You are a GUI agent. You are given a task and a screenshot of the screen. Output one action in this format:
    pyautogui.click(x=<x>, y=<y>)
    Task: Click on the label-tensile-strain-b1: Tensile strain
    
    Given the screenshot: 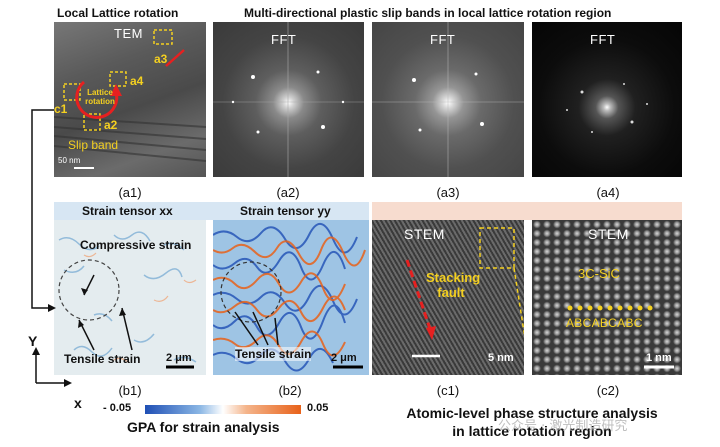 What is the action you would take?
    pyautogui.click(x=102, y=359)
    